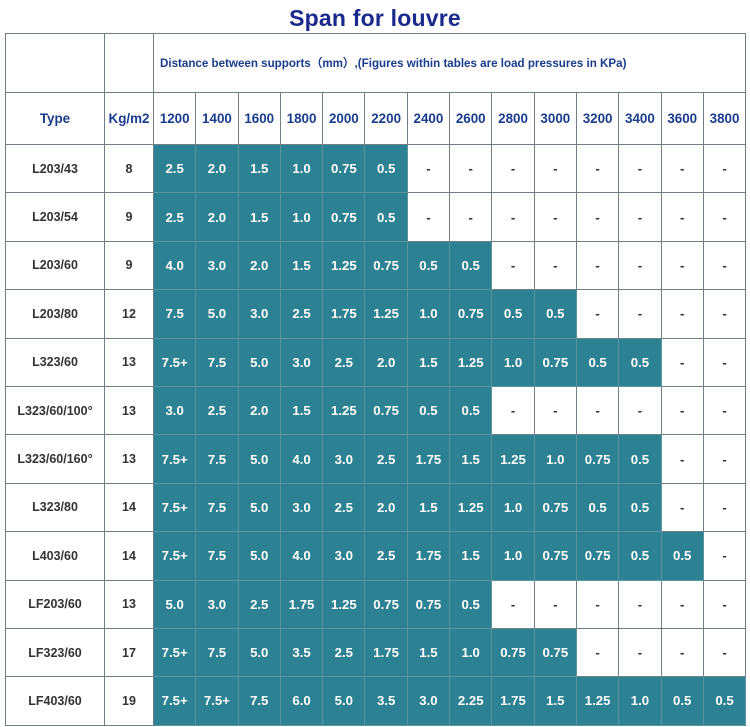  I want to click on kg-cell: 17, so click(129, 652).